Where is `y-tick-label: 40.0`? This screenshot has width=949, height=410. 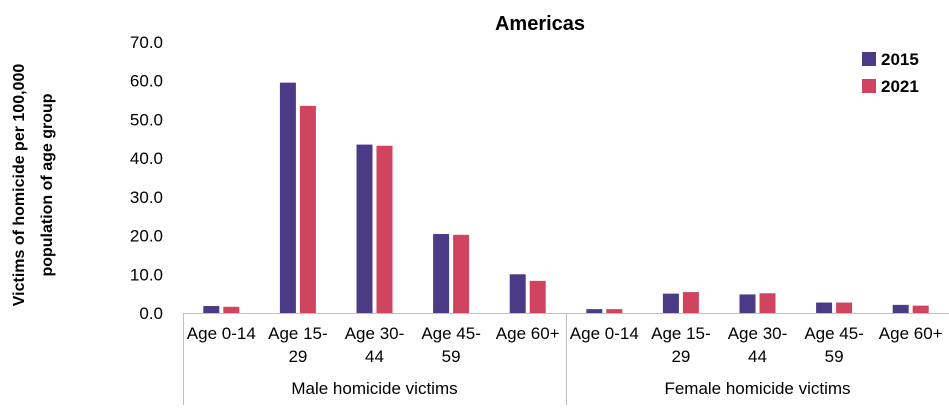 y-tick-label: 40.0 is located at coordinates (146, 158).